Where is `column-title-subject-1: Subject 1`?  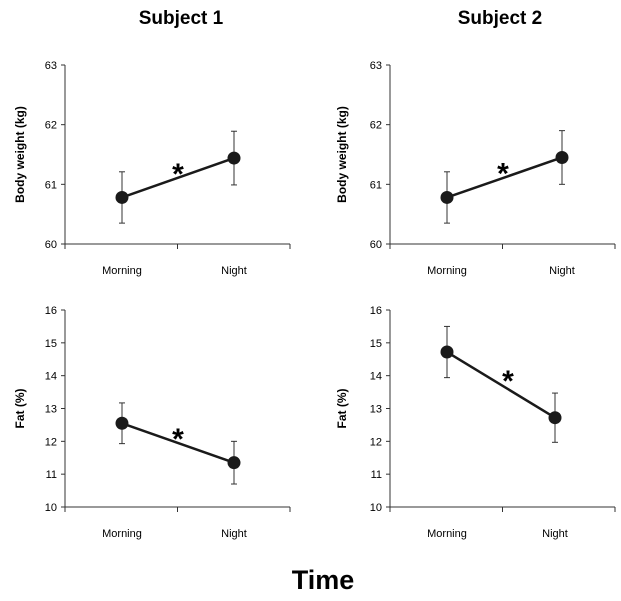 column-title-subject-1: Subject 1 is located at coordinates (181, 18).